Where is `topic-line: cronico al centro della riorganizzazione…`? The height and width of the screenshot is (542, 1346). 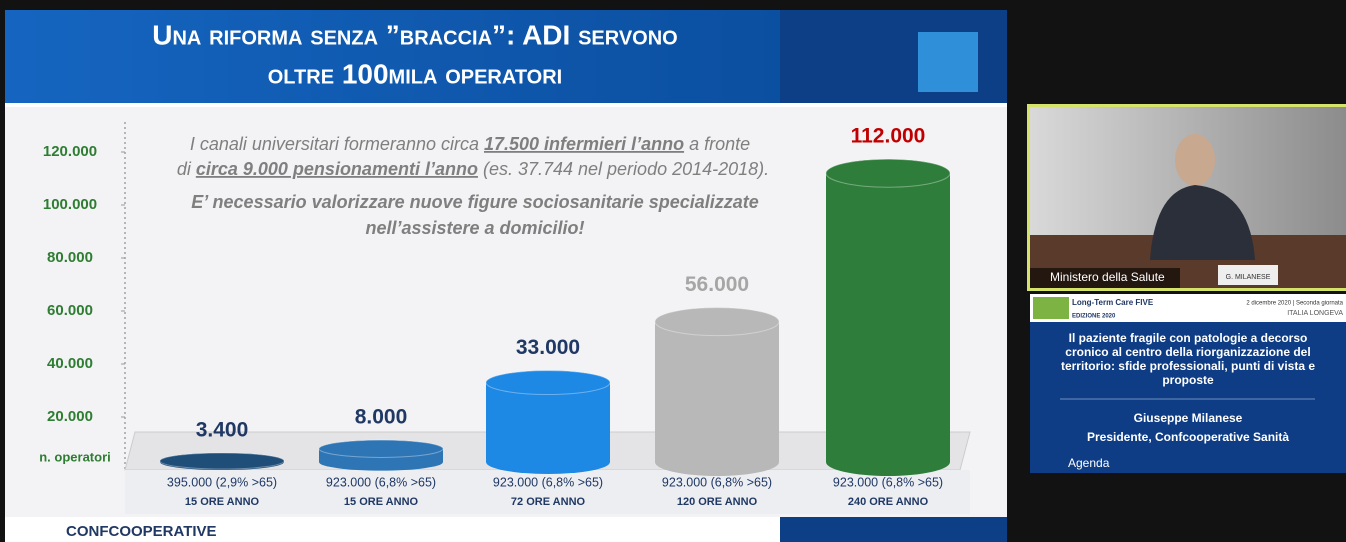
topic-line: cronico al centro della riorganizzazione… is located at coordinates (1187, 352).